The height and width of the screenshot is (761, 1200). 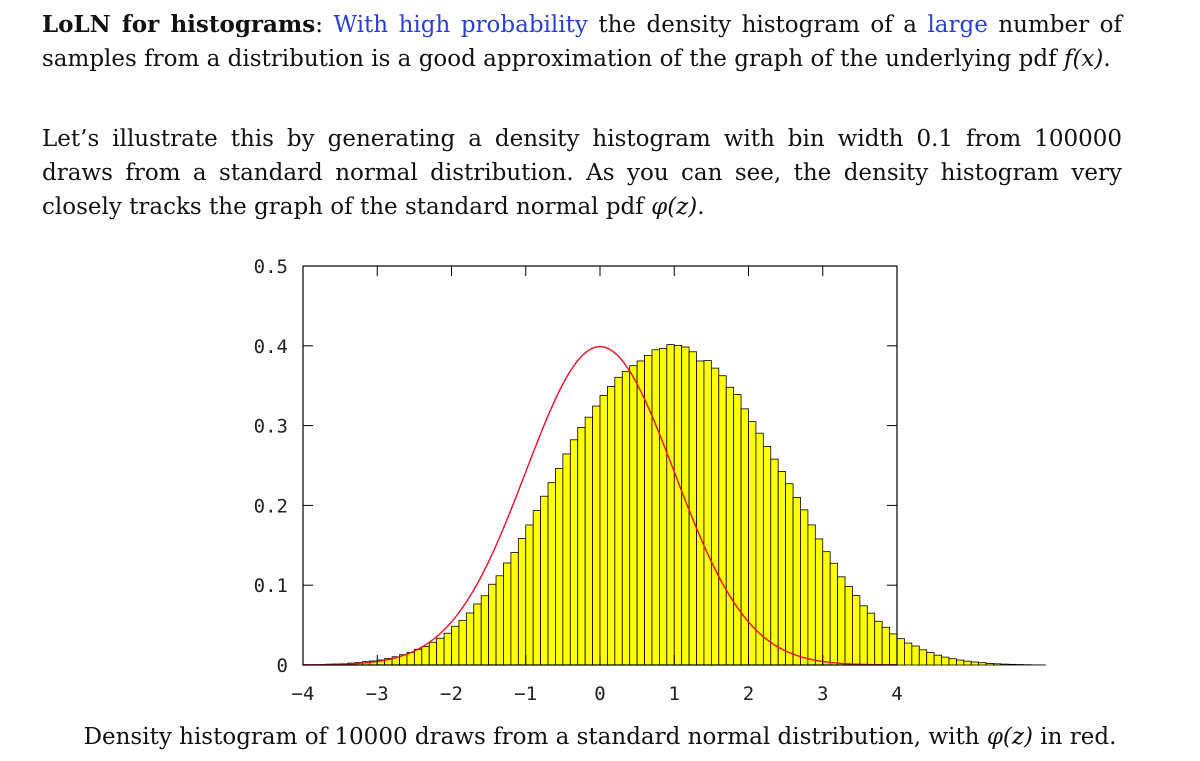 What do you see at coordinates (271, 427) in the screenshot?
I see `y-tick-label: 0.3` at bounding box center [271, 427].